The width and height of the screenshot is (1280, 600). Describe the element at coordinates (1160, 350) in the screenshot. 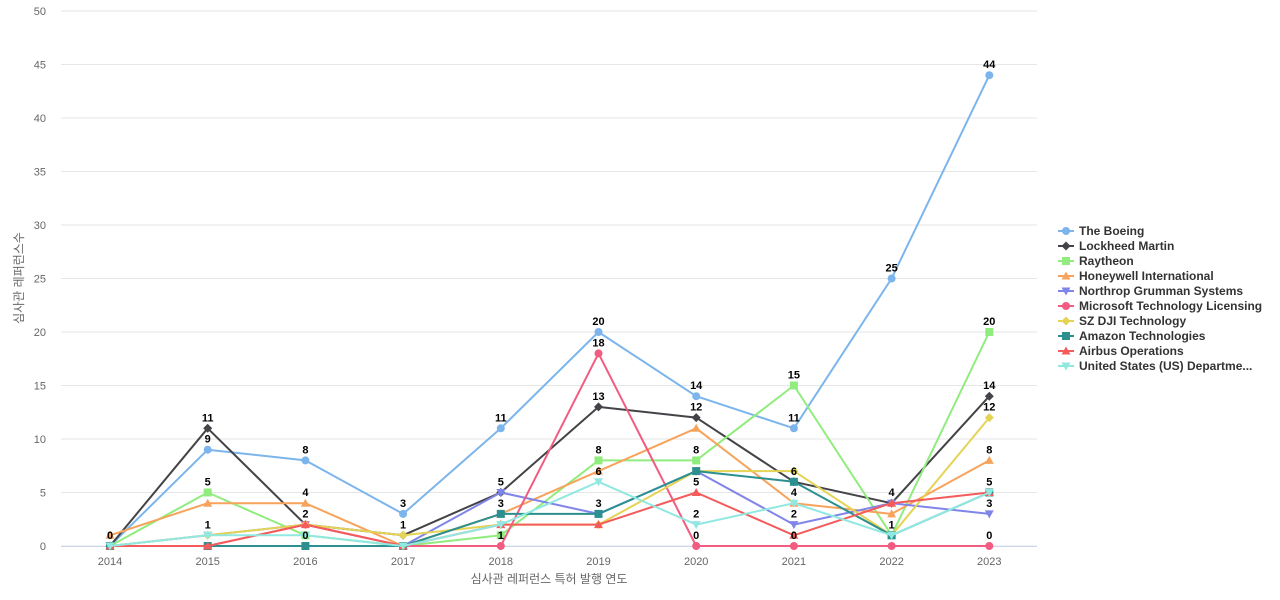

I see `legend-item: Airbus Operations` at that location.